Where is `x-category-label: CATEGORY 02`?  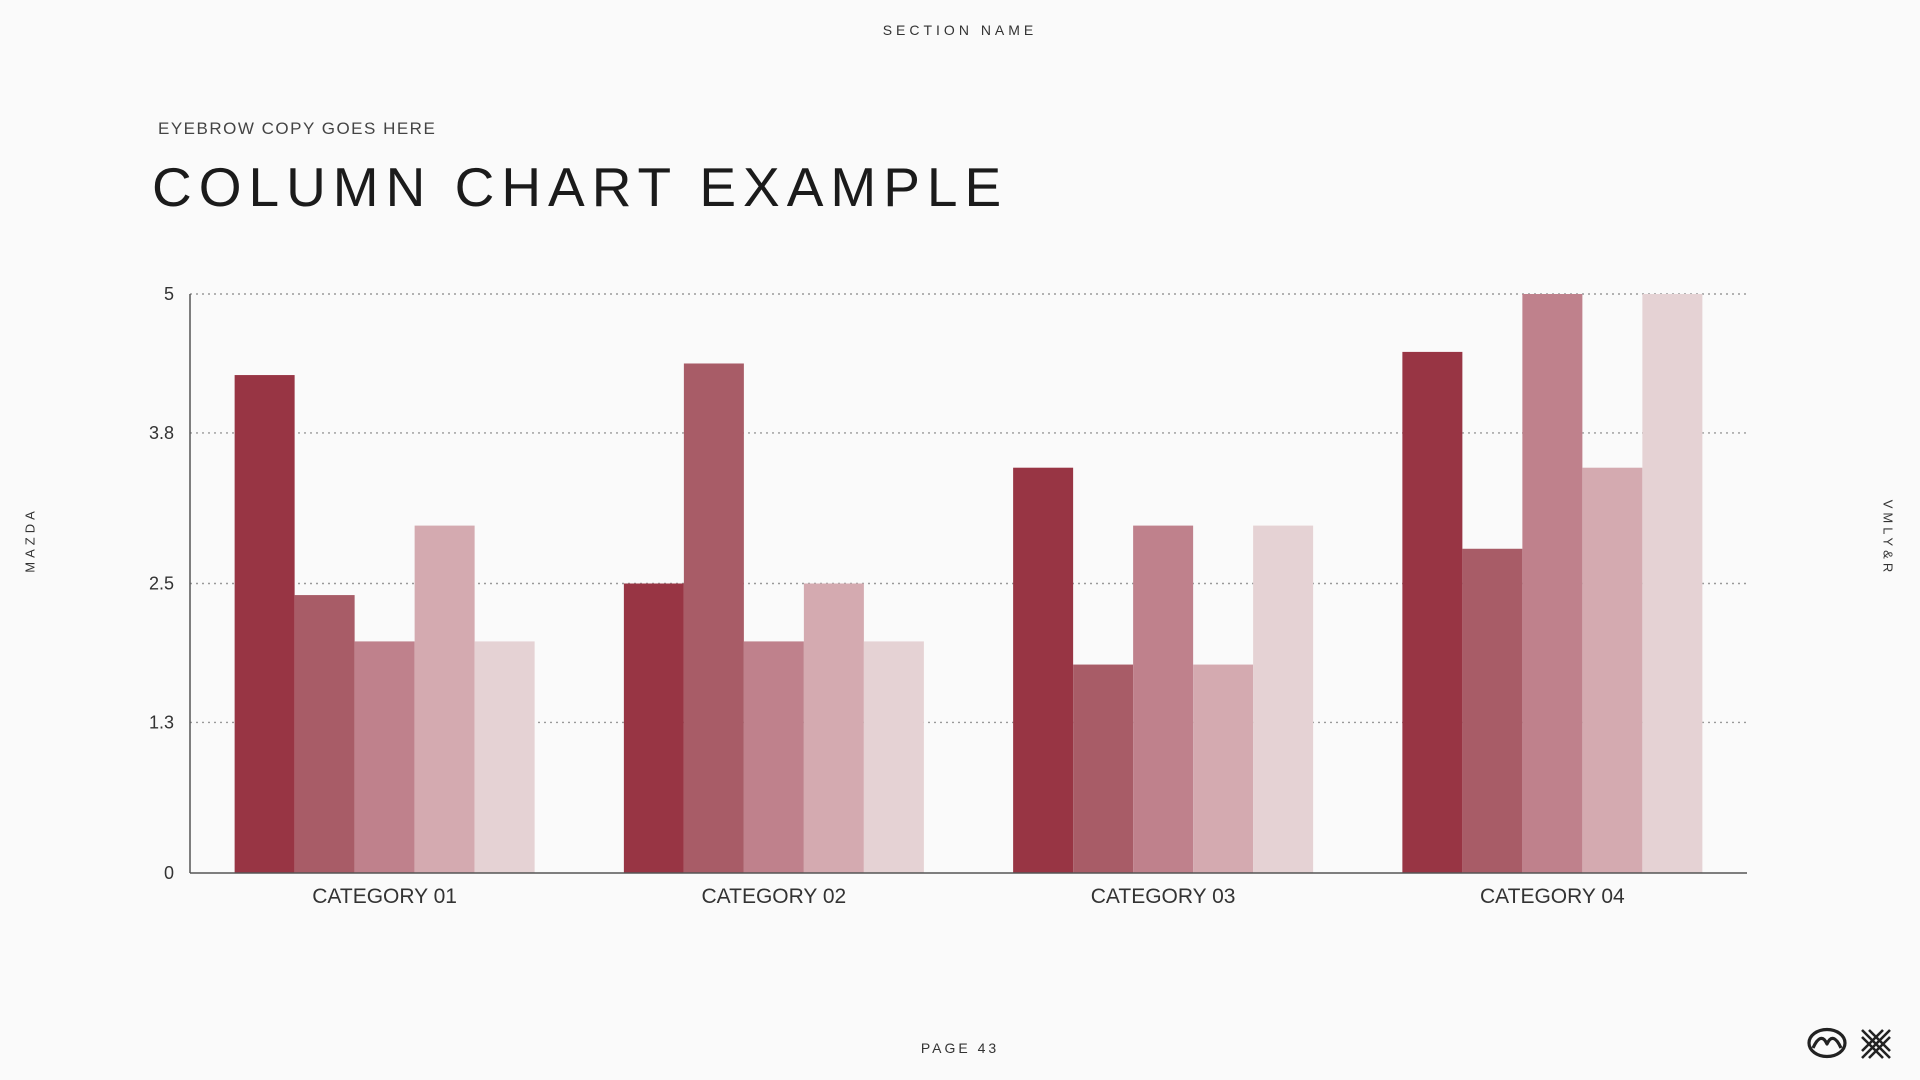 x-category-label: CATEGORY 02 is located at coordinates (774, 896).